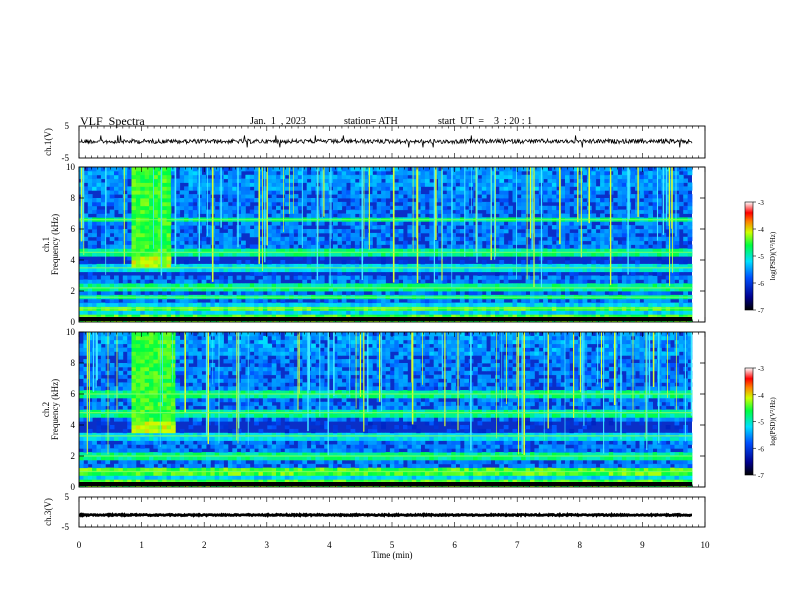 This screenshot has width=792, height=612. Describe the element at coordinates (71, 167) in the screenshot. I see `ch1-spectrogram-ytick-label: 10` at that location.